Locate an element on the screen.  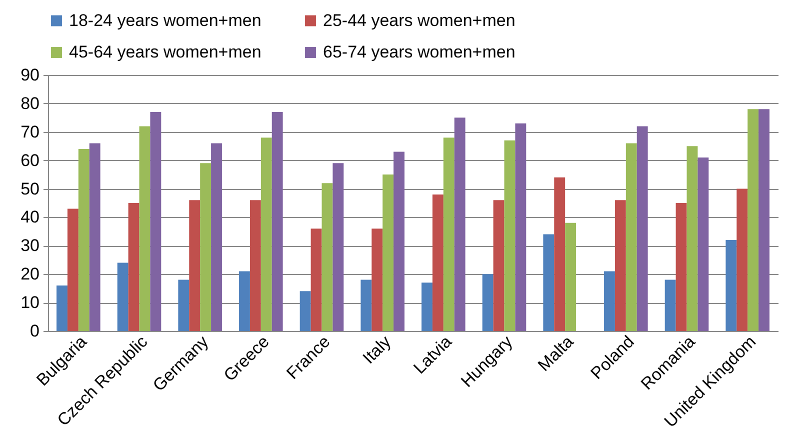
x-tick-label: Italy is located at coordinates (377, 350).